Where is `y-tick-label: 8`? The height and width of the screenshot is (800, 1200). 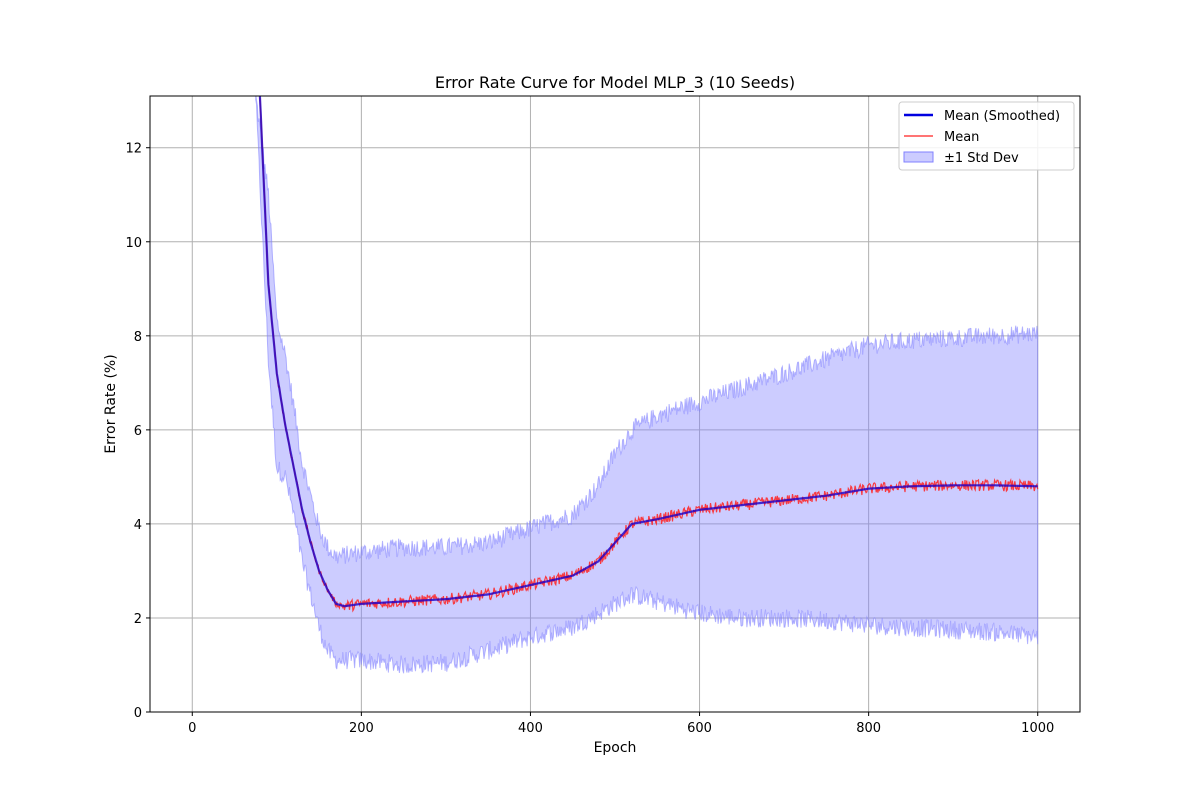 y-tick-label: 8 is located at coordinates (138, 337).